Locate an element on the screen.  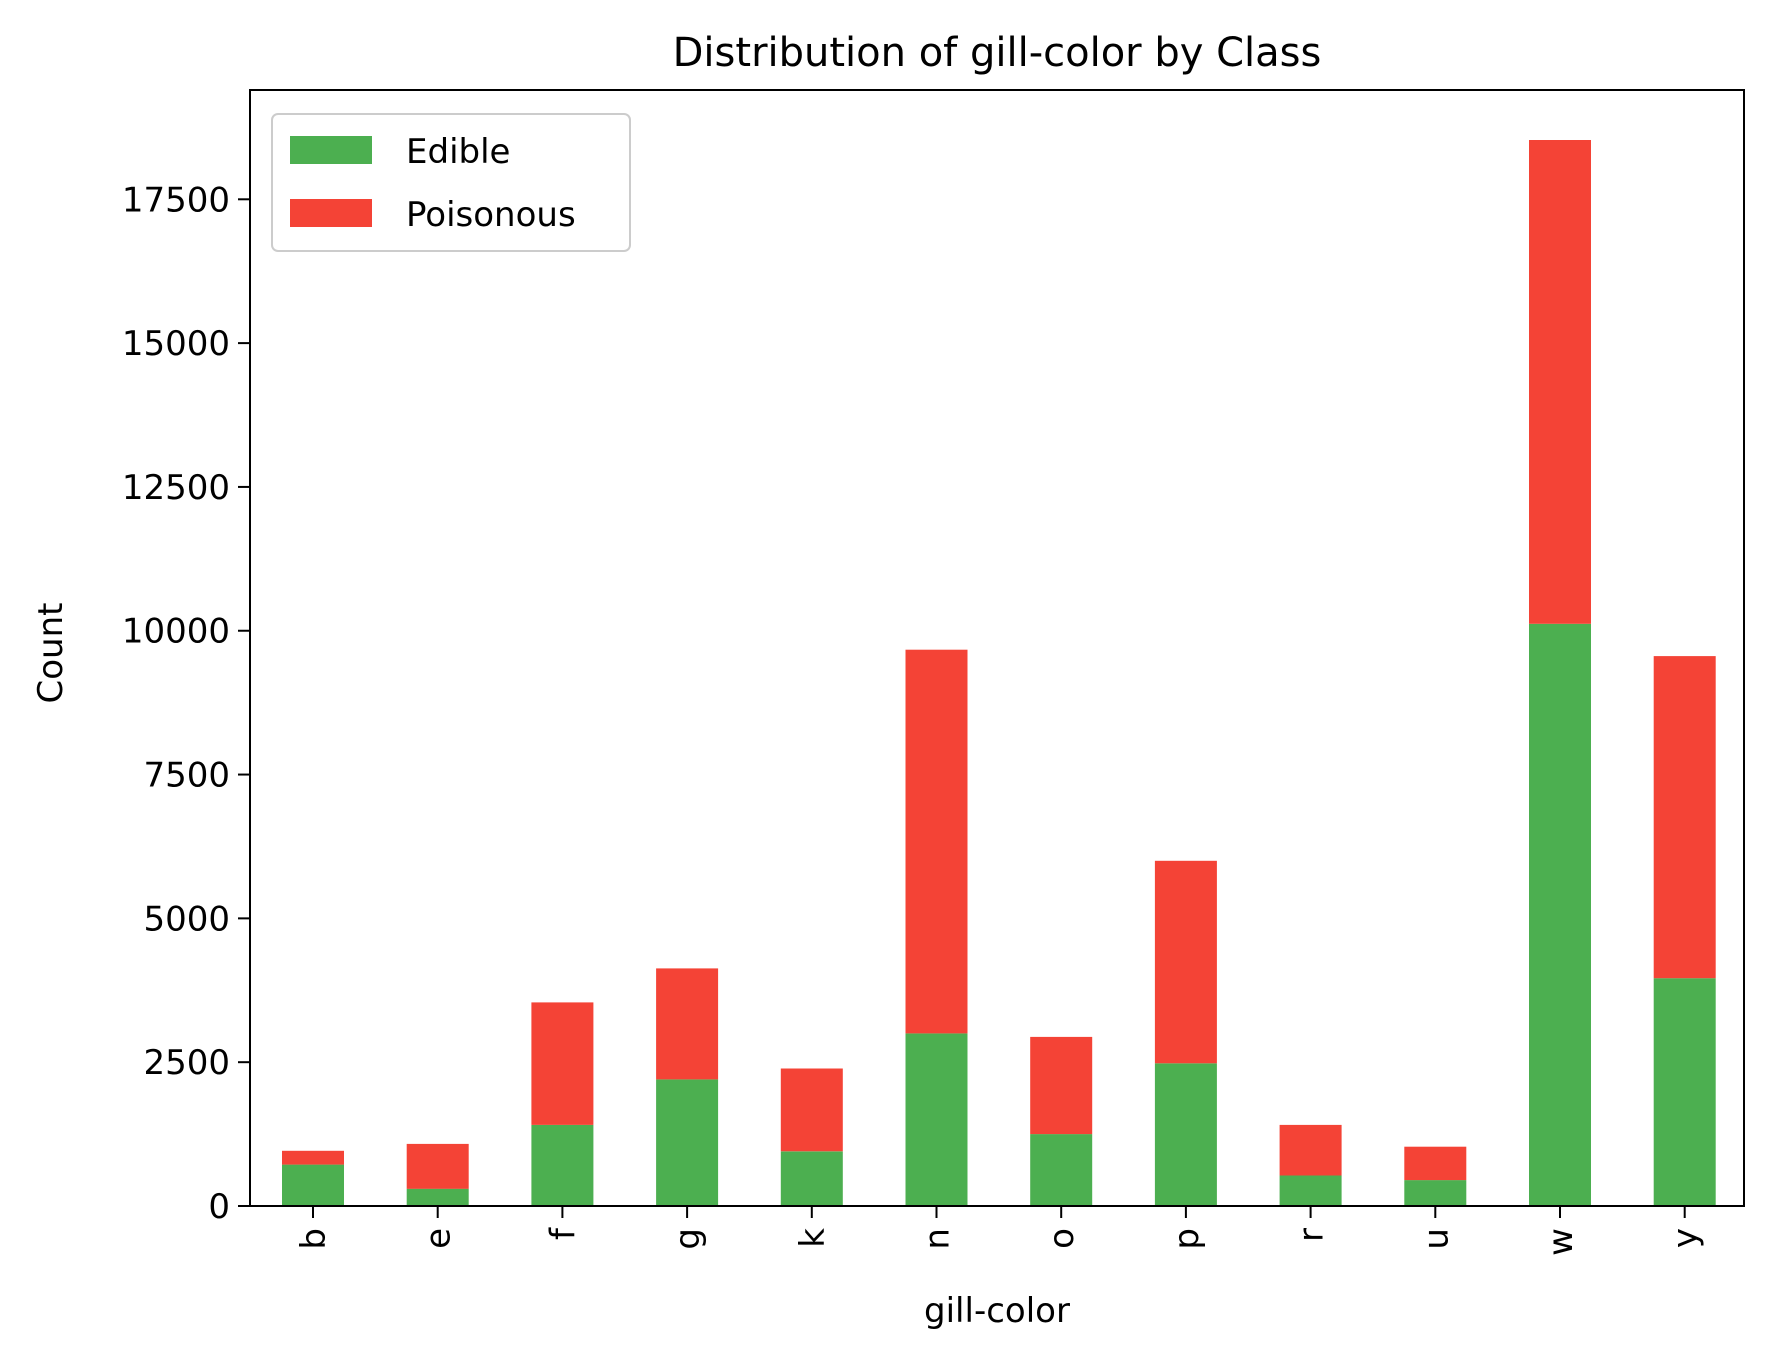
y-tick-label: 2500 is located at coordinates (186, 1063).